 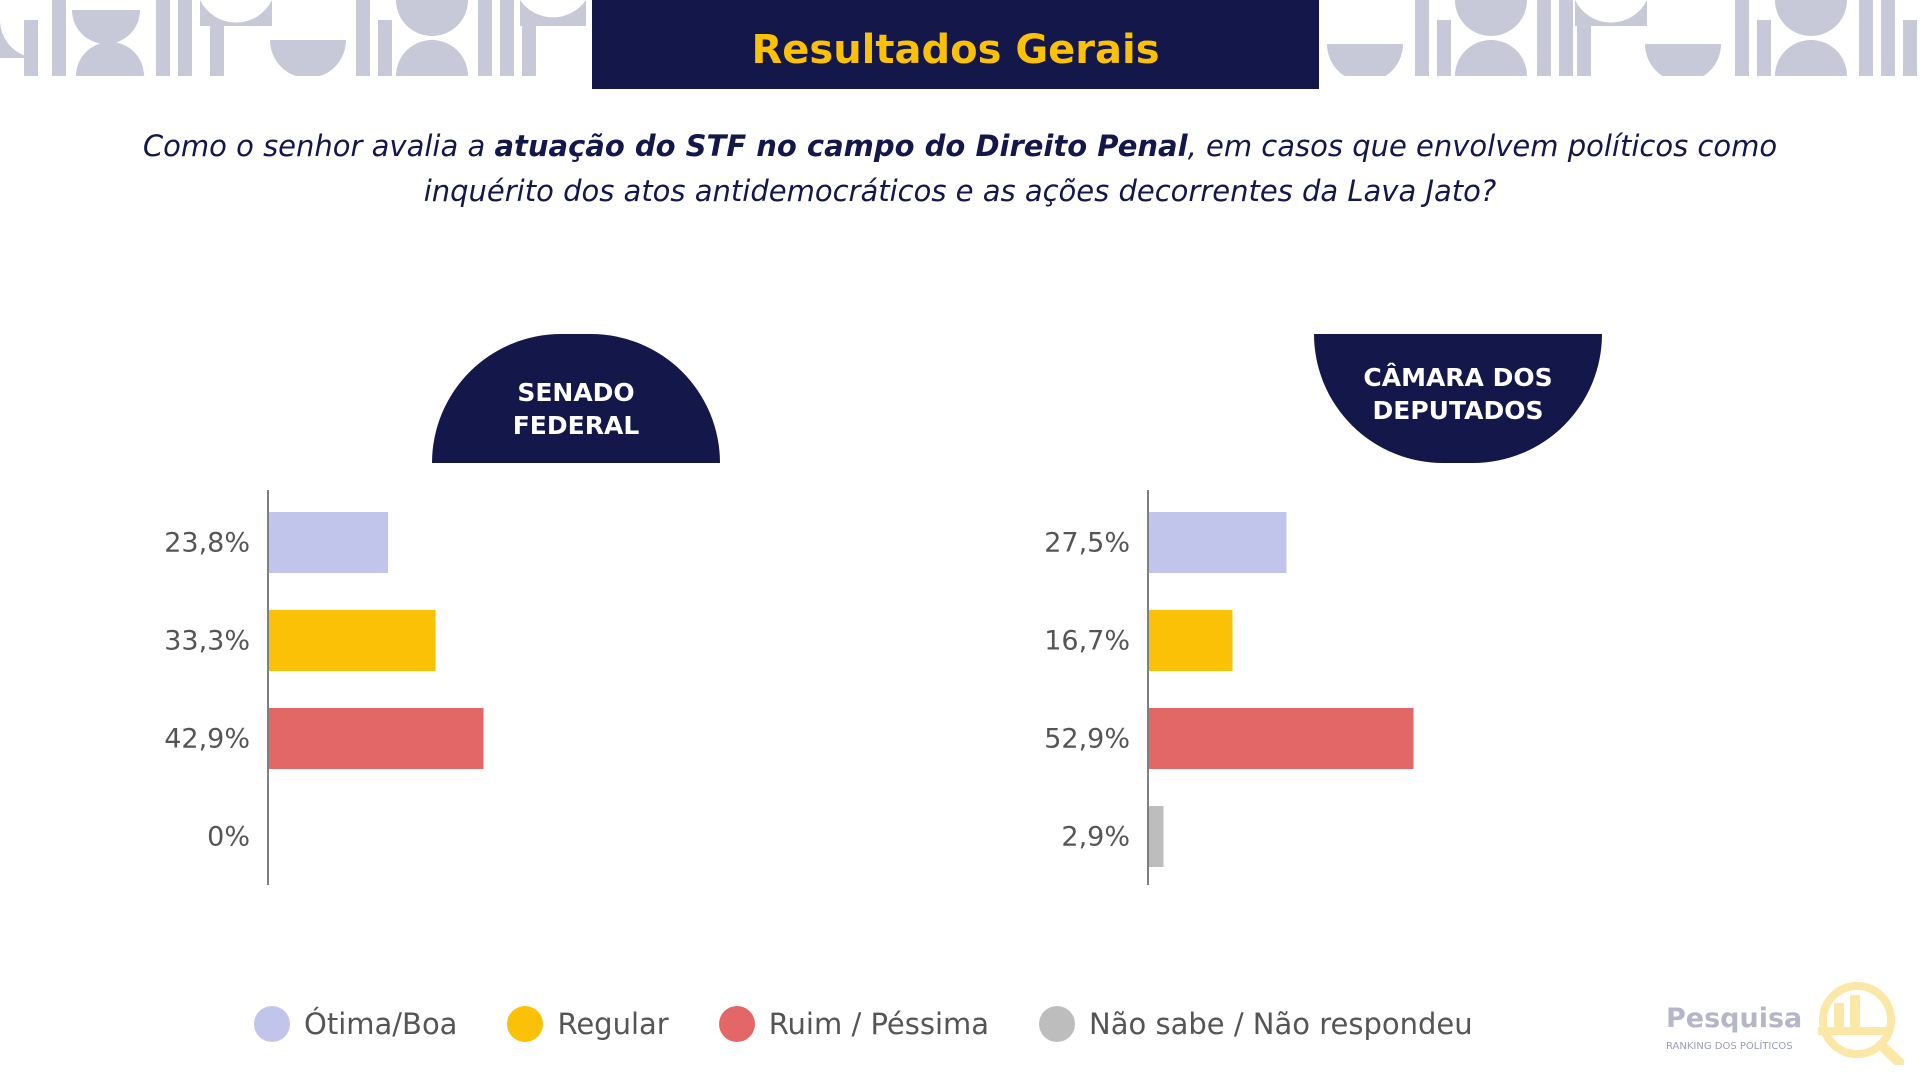 I want to click on legend-label: Regular, so click(x=613, y=1024).